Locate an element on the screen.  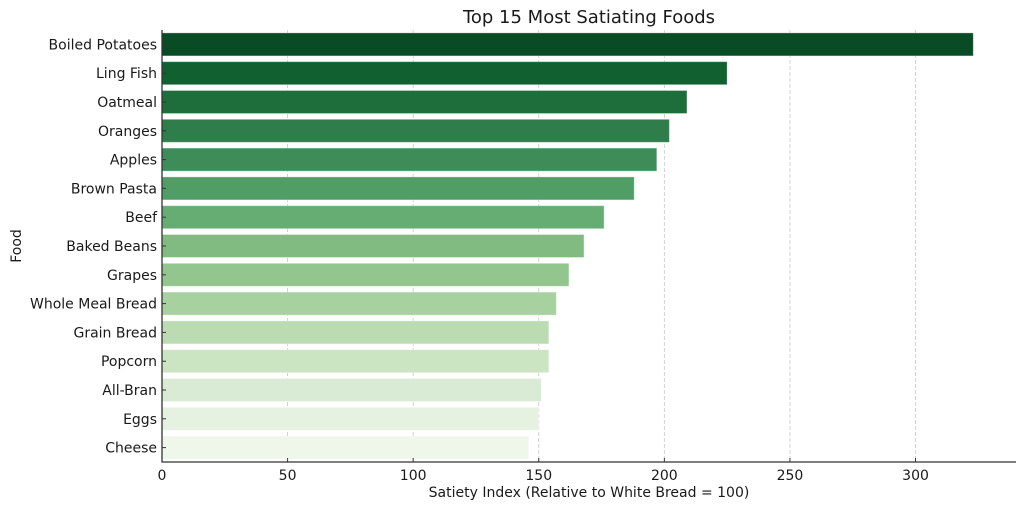
y-tick-label: Popcorn is located at coordinates (129, 362).